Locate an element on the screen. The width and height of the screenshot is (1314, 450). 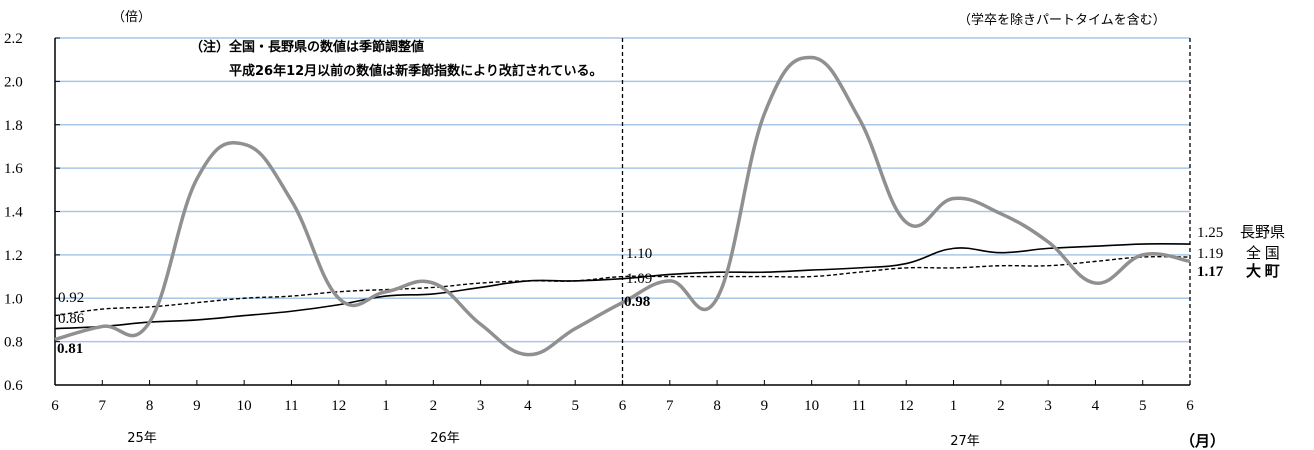
end-label-nagano-value: 1.25 is located at coordinates (1210, 233).